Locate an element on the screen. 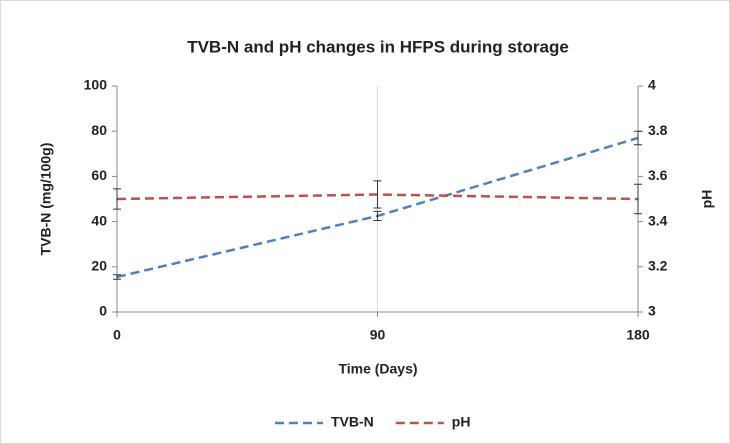 This screenshot has width=730, height=444. y2-tick-label: 3 is located at coordinates (652, 311).